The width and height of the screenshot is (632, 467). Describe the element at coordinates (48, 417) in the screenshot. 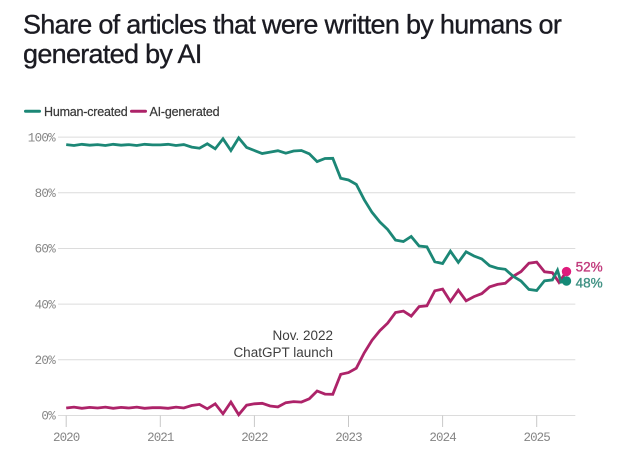

I see `svg-text: 0%` at that location.